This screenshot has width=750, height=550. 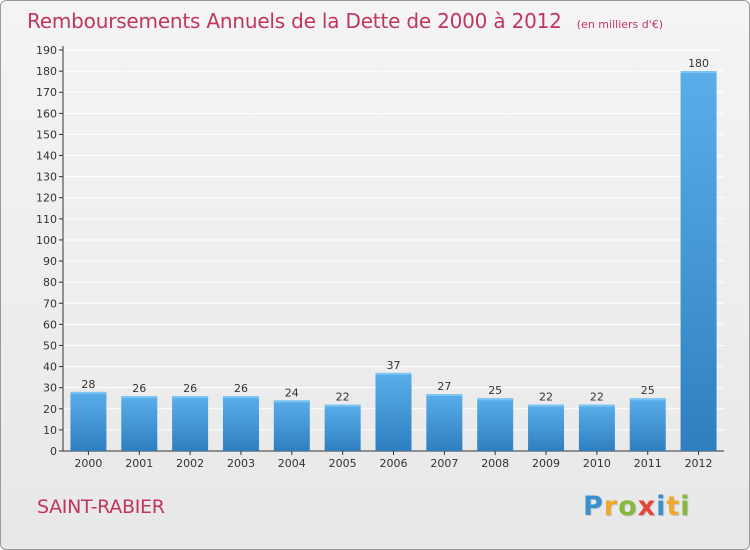 What do you see at coordinates (394, 463) in the screenshot?
I see `x-tick-label: 2006` at bounding box center [394, 463].